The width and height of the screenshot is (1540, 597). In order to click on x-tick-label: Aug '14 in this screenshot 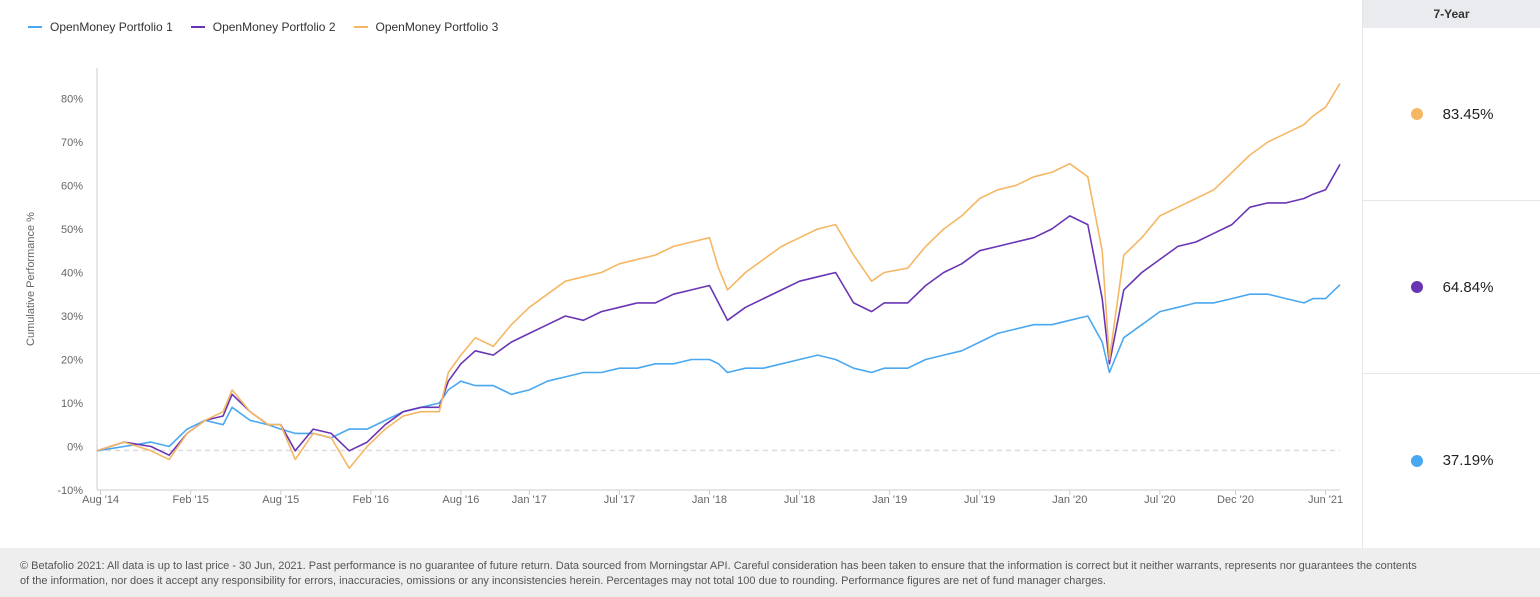, I will do `click(100, 500)`.